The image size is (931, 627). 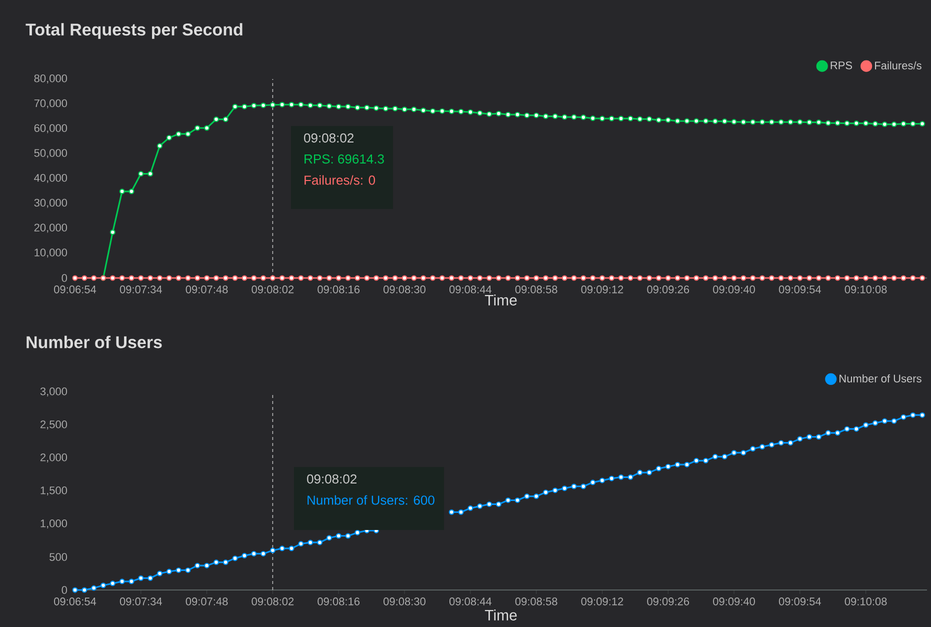 I want to click on y-tick-label: 50,000, so click(x=51, y=153).